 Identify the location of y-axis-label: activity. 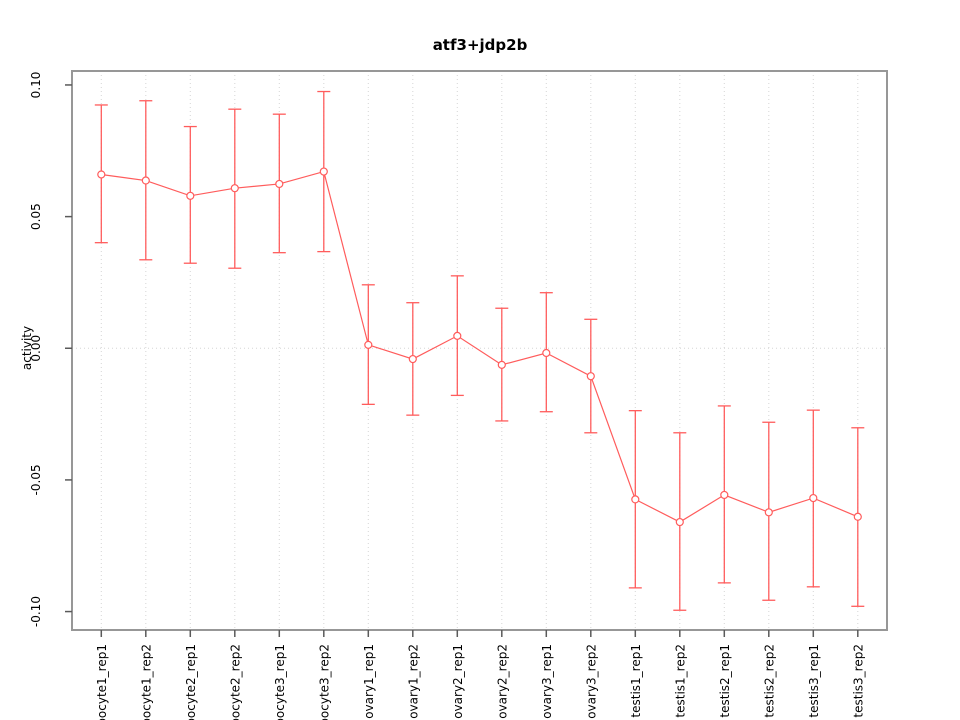
(27, 348).